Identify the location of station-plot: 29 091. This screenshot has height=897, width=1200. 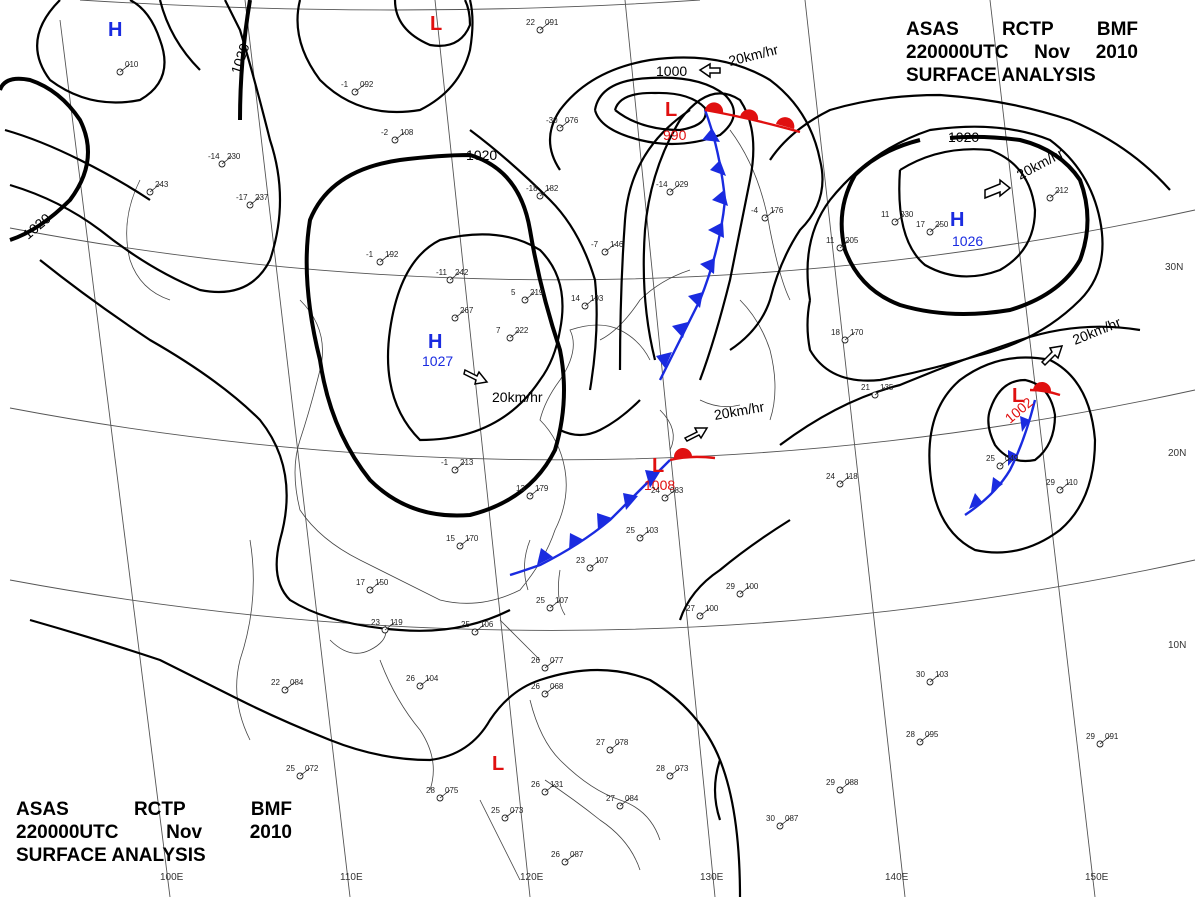
(1102, 740).